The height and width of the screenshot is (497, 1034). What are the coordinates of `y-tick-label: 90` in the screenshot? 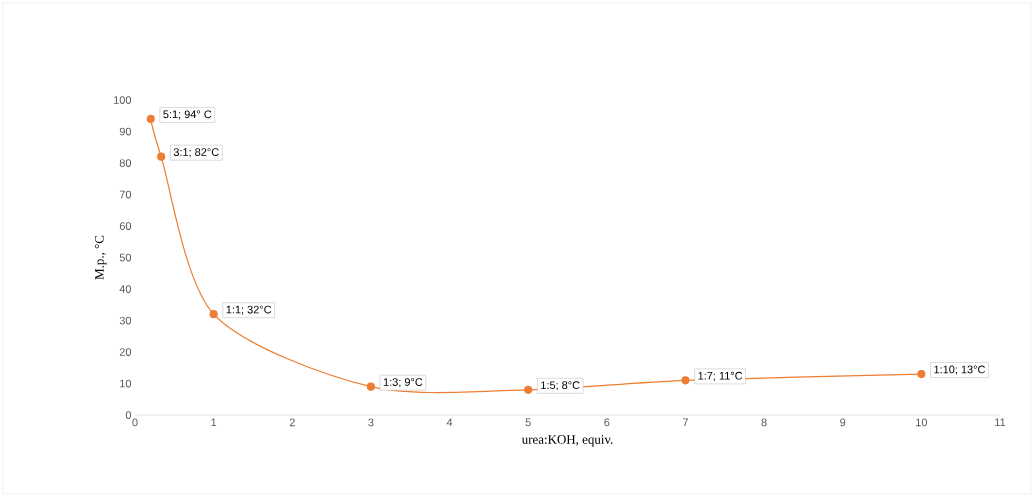 It's located at (125, 131).